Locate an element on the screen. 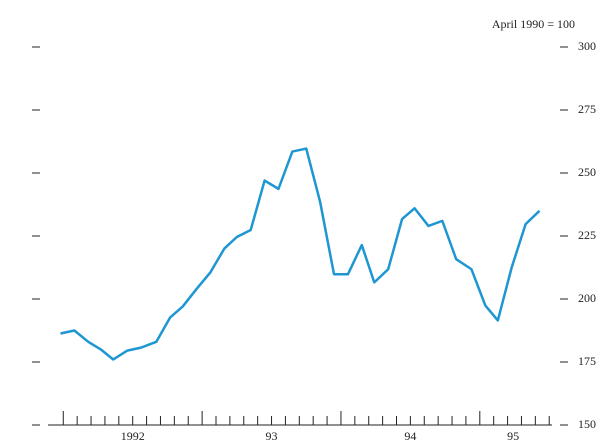  y-tick-label: 225 is located at coordinates (587, 235).